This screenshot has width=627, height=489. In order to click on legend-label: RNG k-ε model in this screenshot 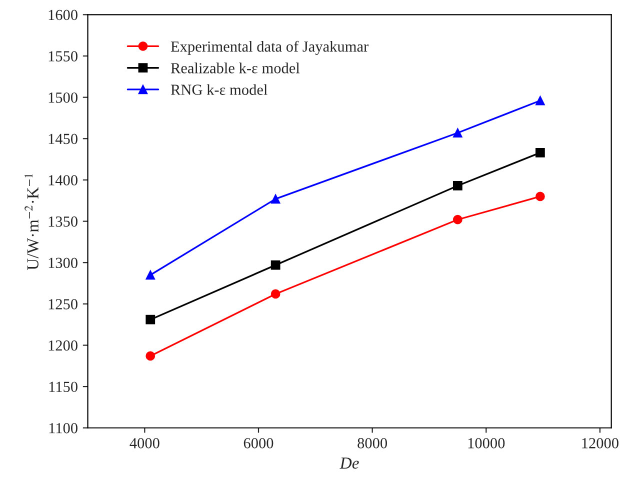, I will do `click(219, 89)`.